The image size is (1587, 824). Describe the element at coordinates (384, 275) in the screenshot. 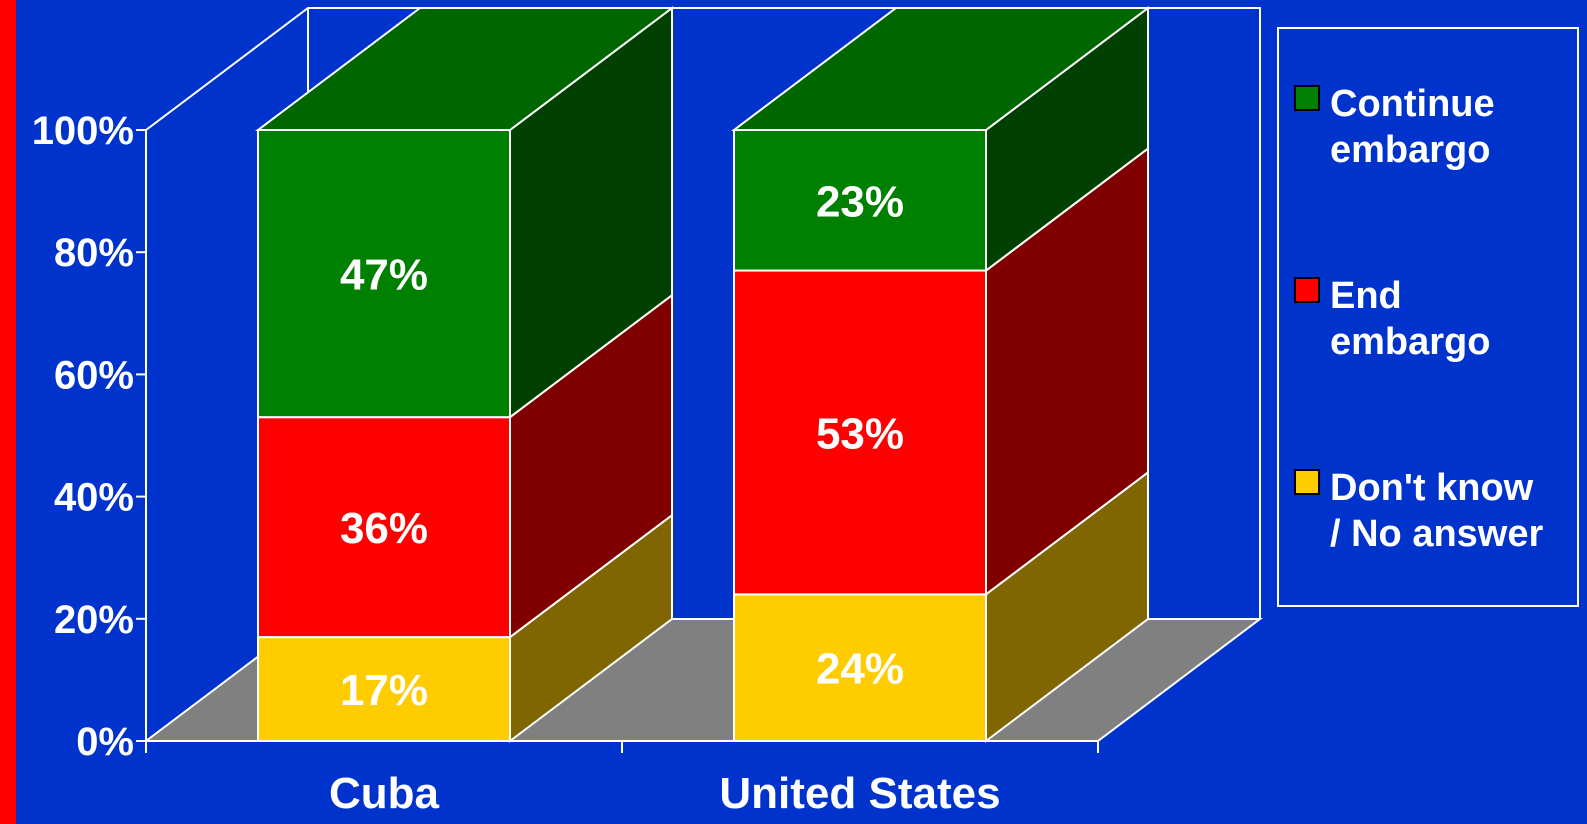

I see `data-label: 47%` at that location.